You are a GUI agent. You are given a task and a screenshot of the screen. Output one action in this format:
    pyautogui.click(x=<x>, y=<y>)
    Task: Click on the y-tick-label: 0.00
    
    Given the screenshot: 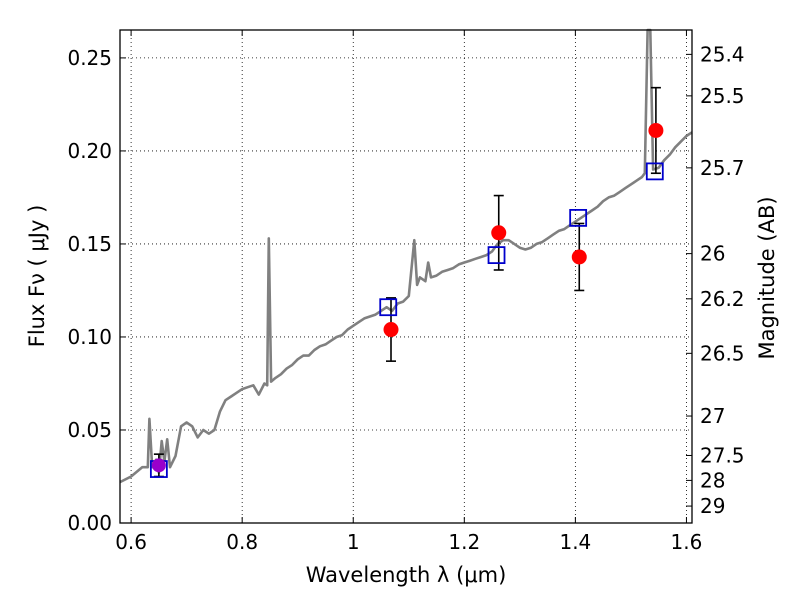 What is the action you would take?
    pyautogui.click(x=89, y=523)
    